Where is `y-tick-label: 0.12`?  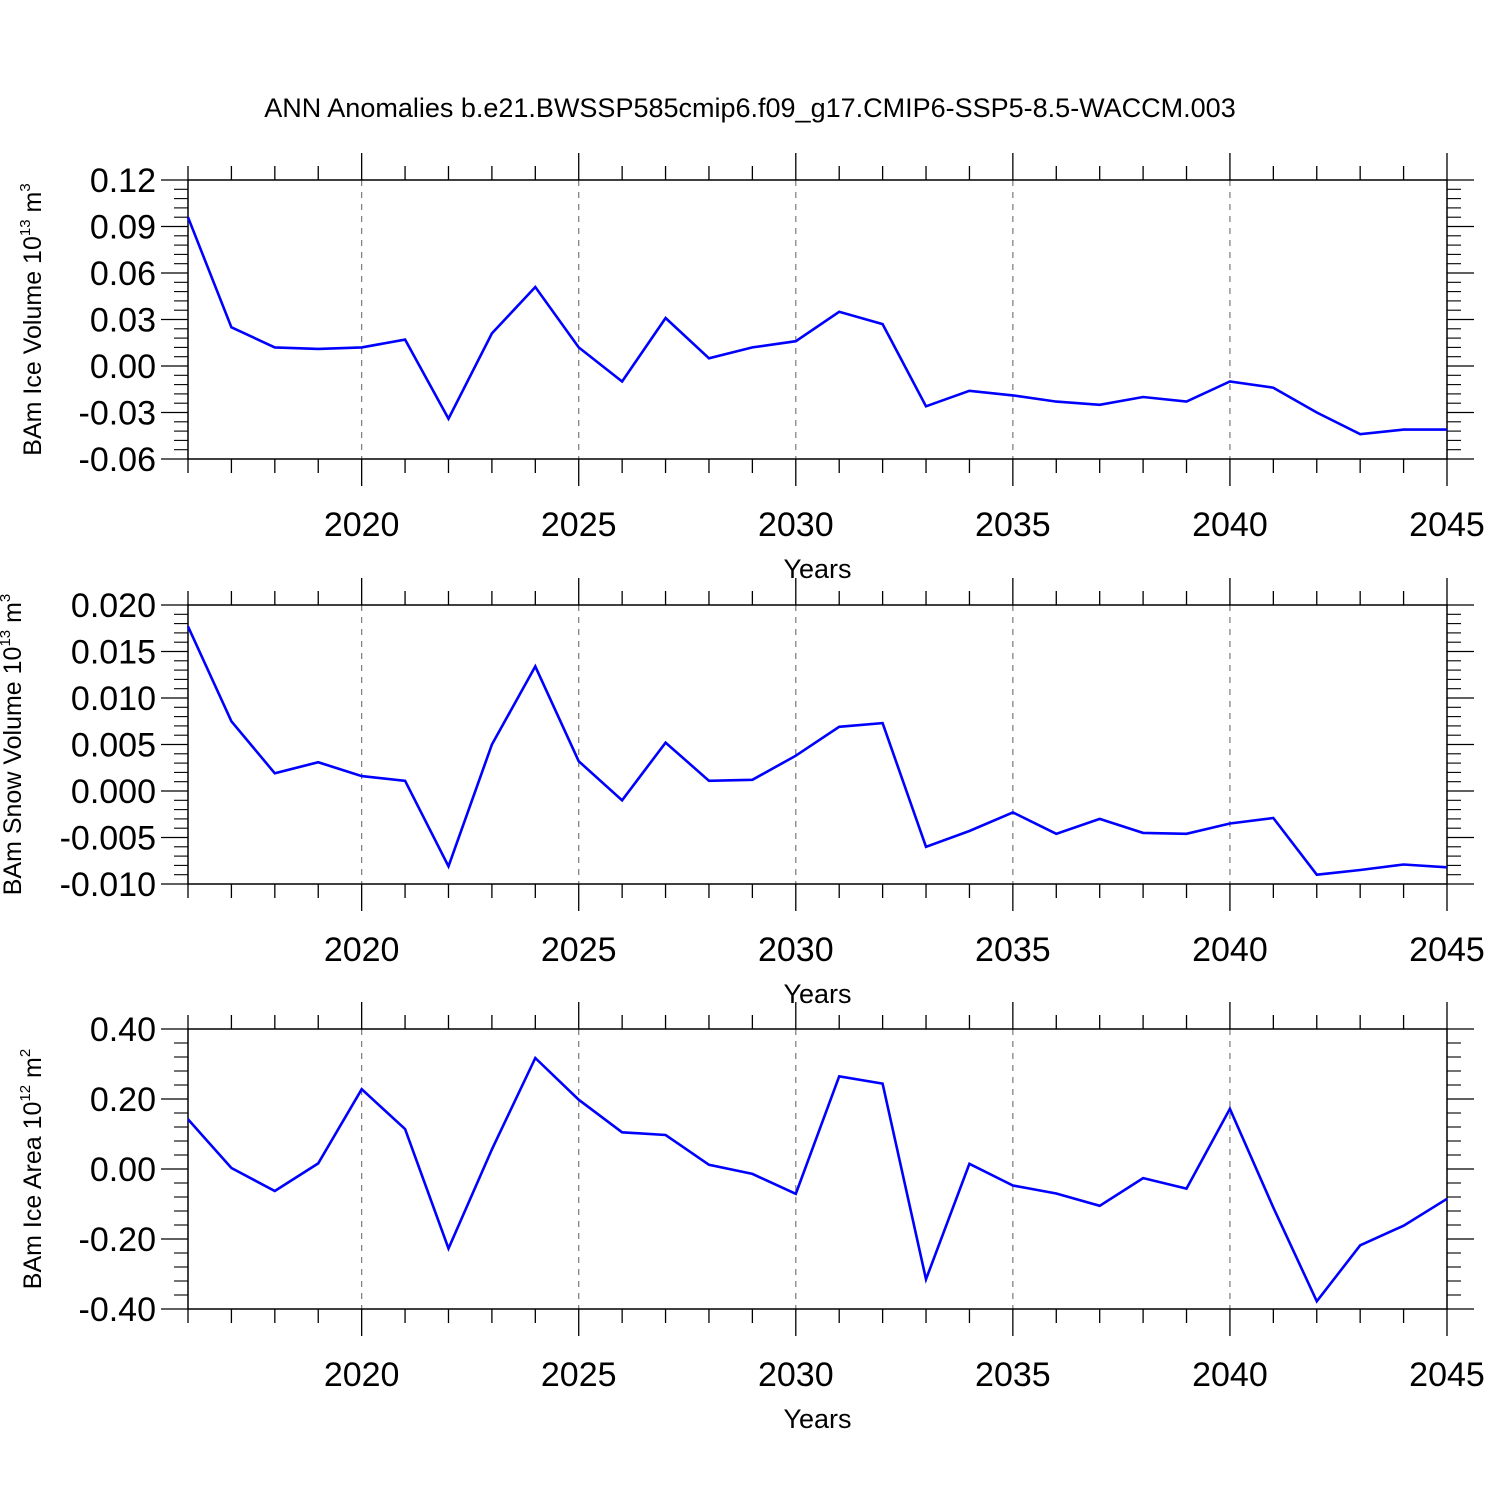 y-tick-label: 0.12 is located at coordinates (123, 181).